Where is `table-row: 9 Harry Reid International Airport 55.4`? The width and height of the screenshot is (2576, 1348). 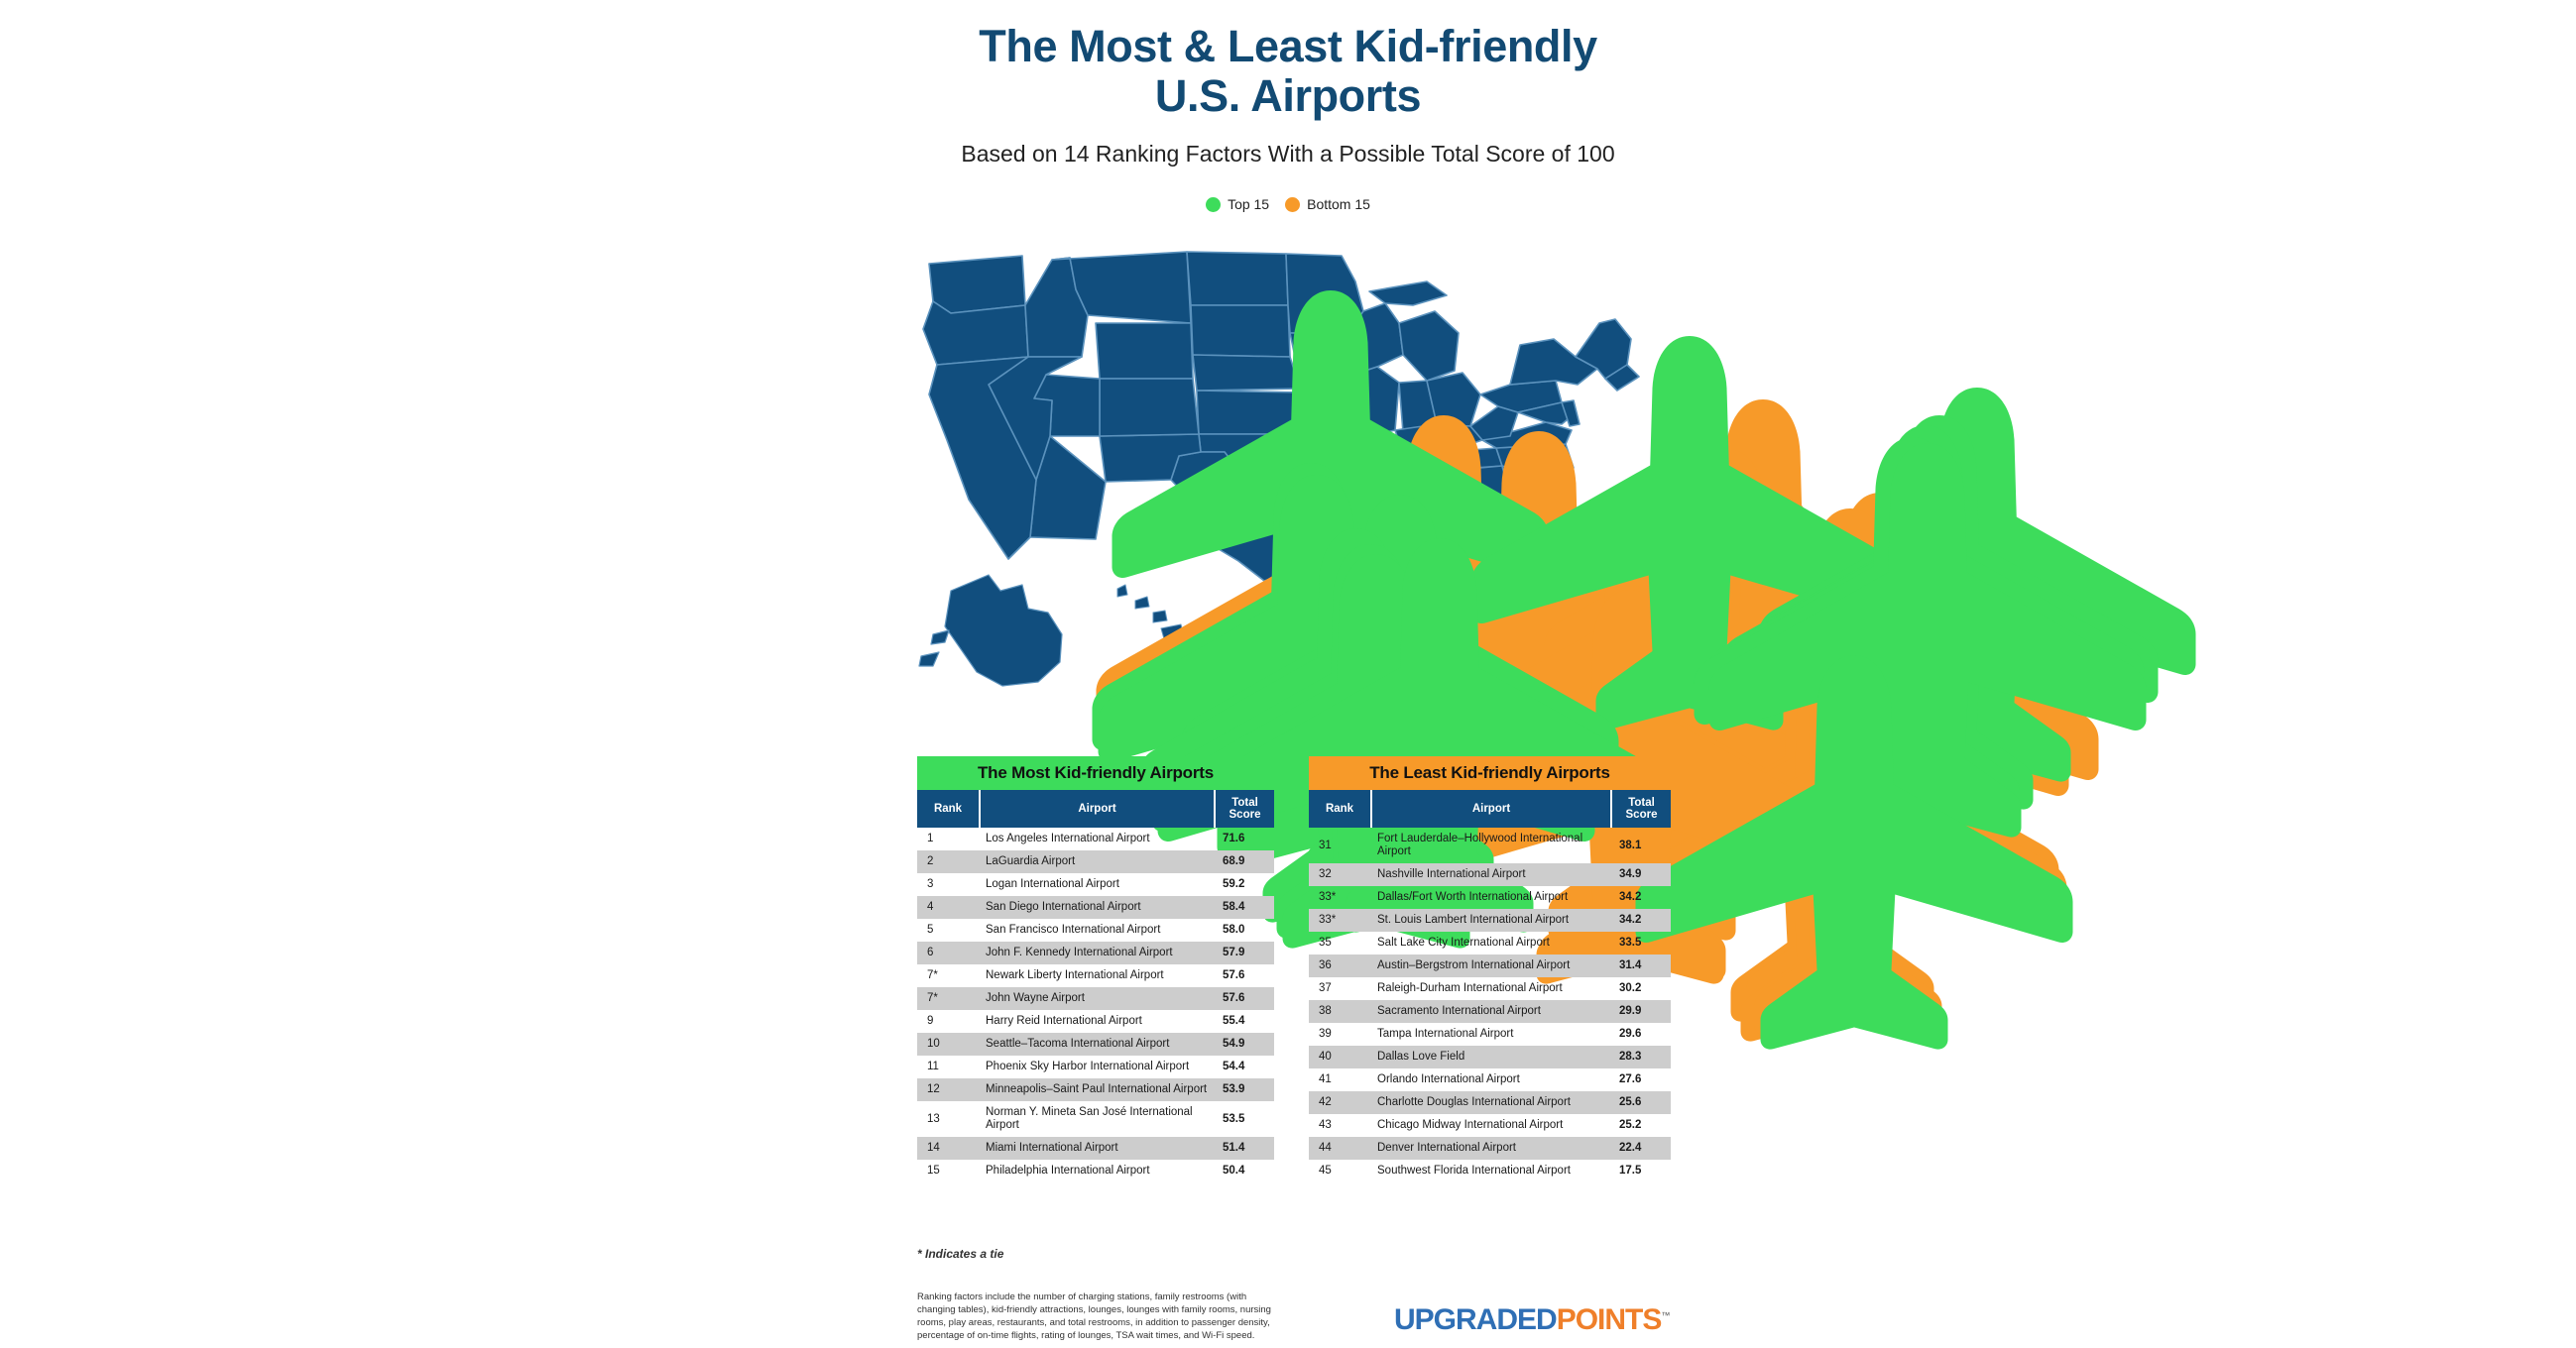
table-row: 9 Harry Reid International Airport 55.4 is located at coordinates (1096, 1021).